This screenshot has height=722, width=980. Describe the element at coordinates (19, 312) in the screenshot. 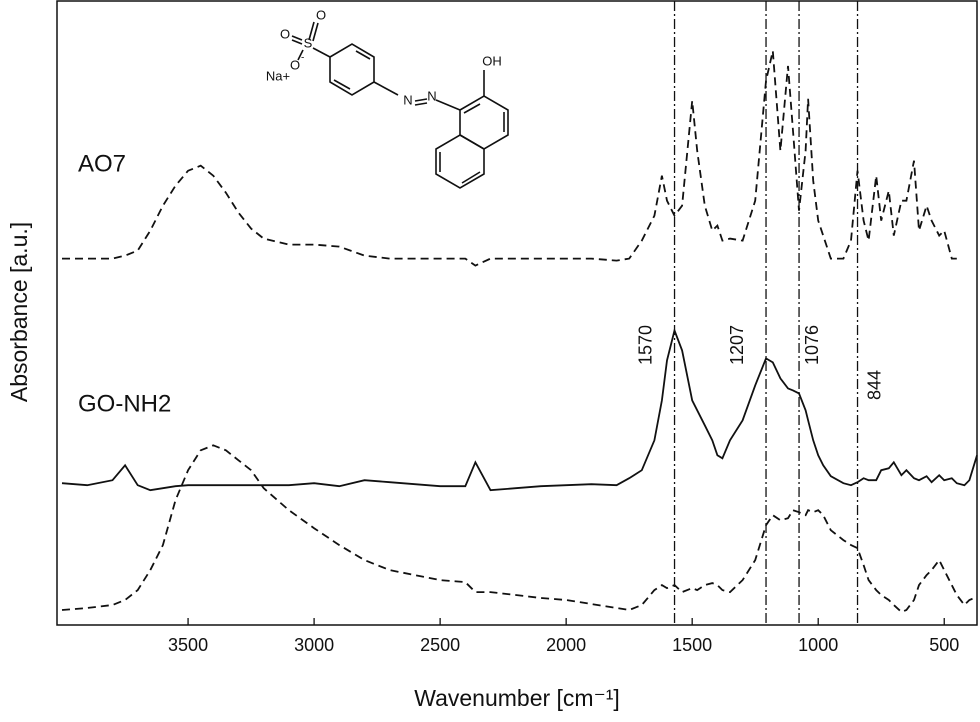

I see `y-axis-title: Absorbance [a.u.]` at that location.